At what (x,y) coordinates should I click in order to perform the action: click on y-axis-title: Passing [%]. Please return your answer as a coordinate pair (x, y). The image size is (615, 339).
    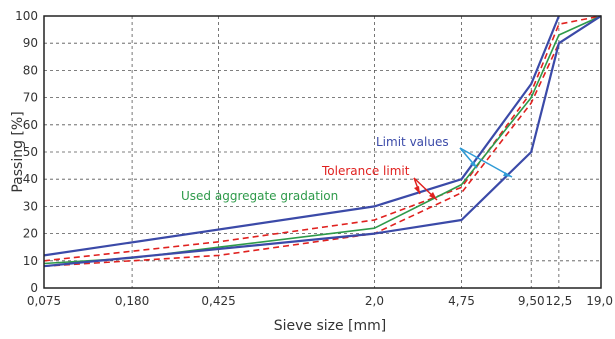
    Looking at the image, I should click on (18, 151).